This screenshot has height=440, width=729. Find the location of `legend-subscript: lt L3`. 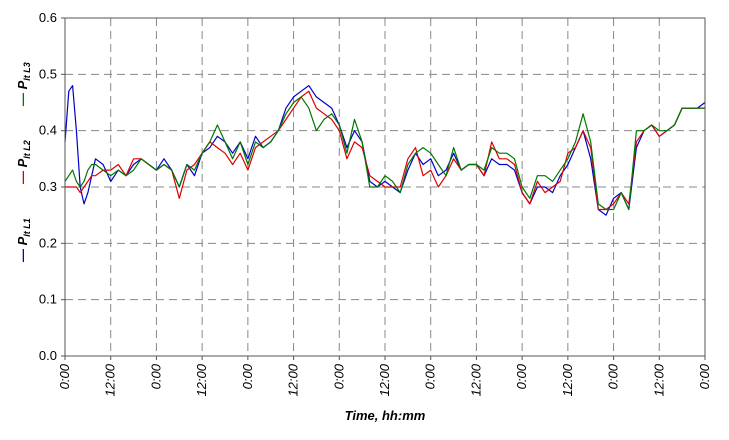

legend-subscript: lt L3 is located at coordinates (27, 71).